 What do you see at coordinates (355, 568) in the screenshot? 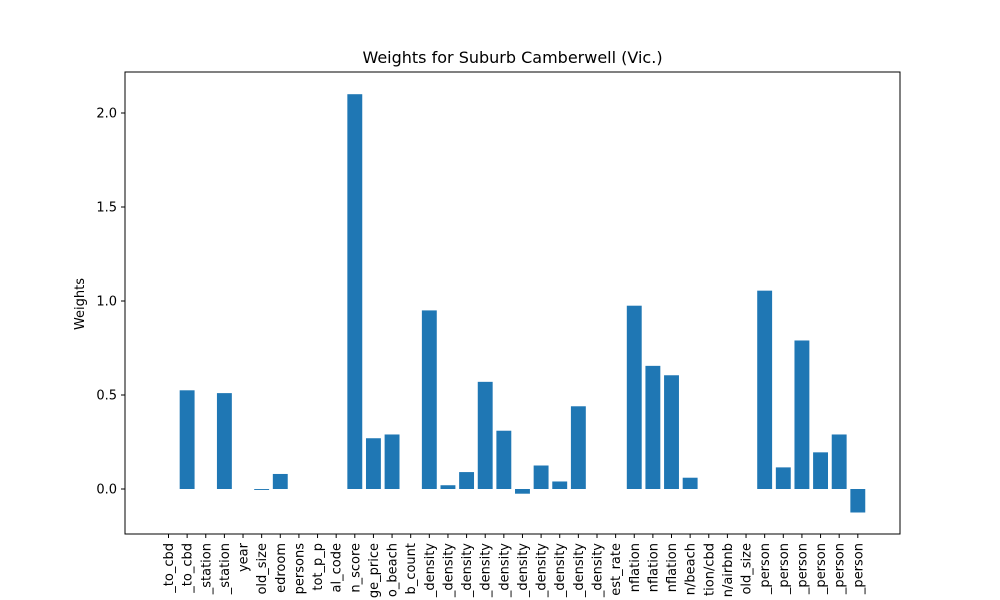
I see `x-tick-label-10: n_score` at bounding box center [355, 568].